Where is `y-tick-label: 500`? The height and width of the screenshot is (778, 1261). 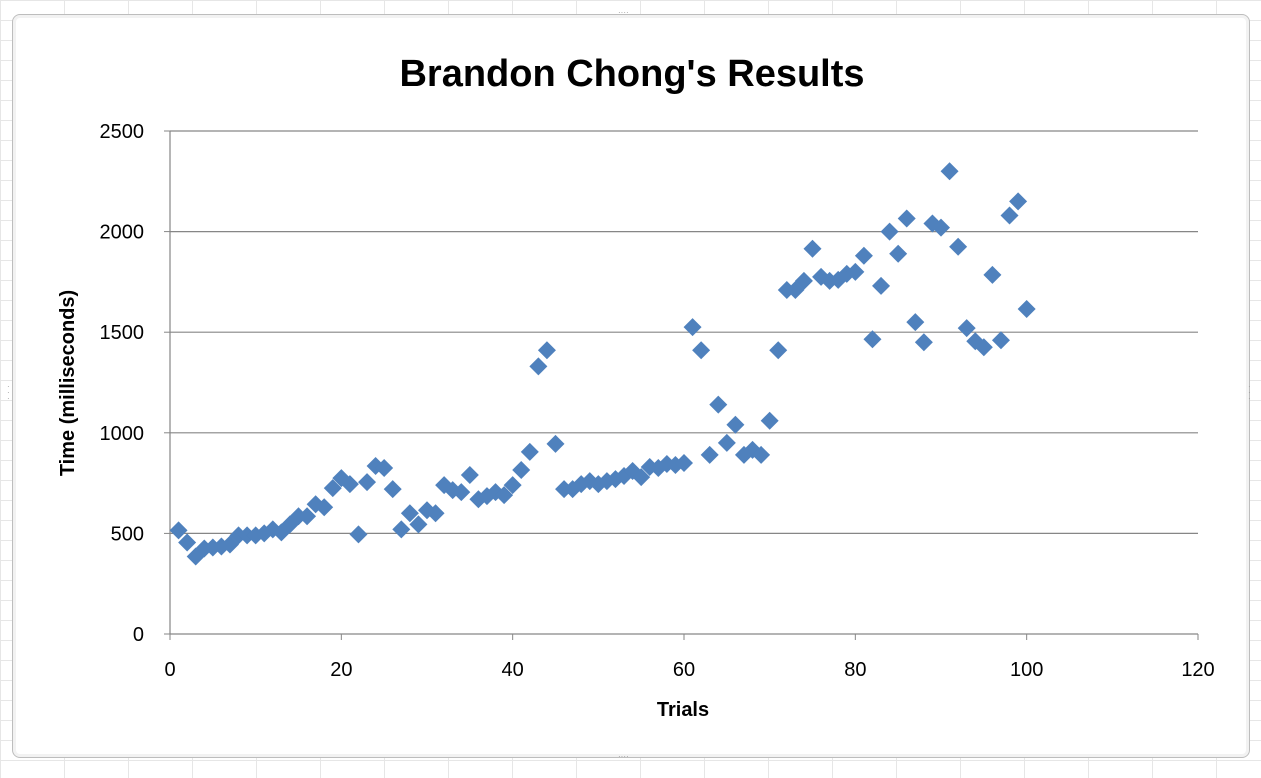 y-tick-label: 500 is located at coordinates (127, 534).